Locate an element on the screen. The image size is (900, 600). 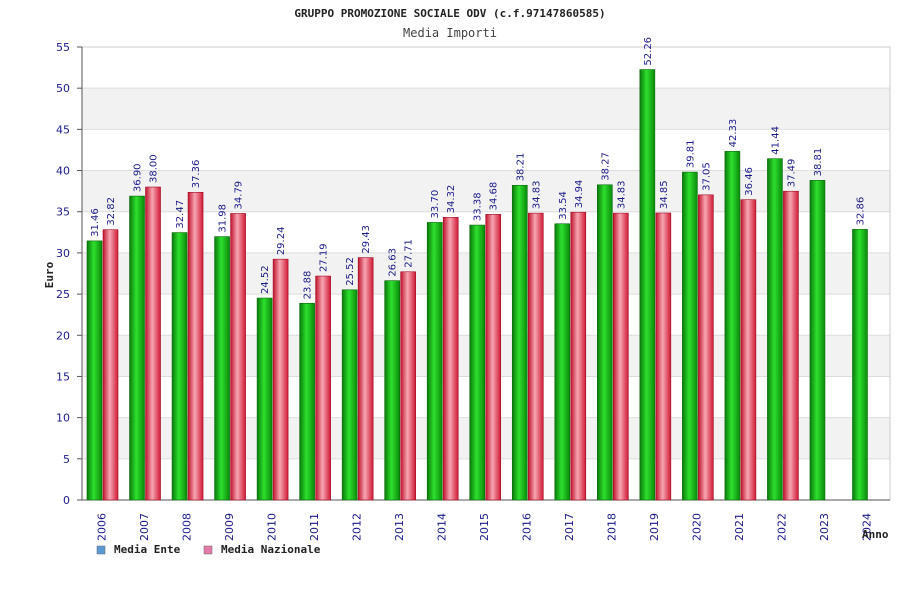
data-label: 32.47 is located at coordinates (180, 214).